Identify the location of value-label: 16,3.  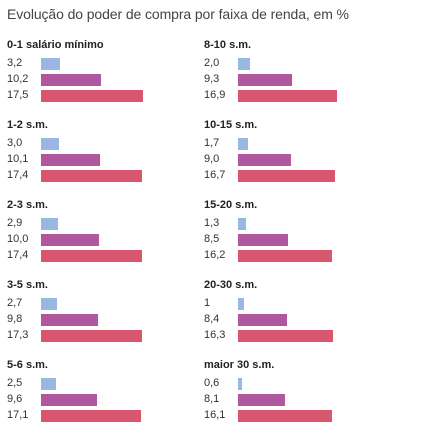
(215, 335).